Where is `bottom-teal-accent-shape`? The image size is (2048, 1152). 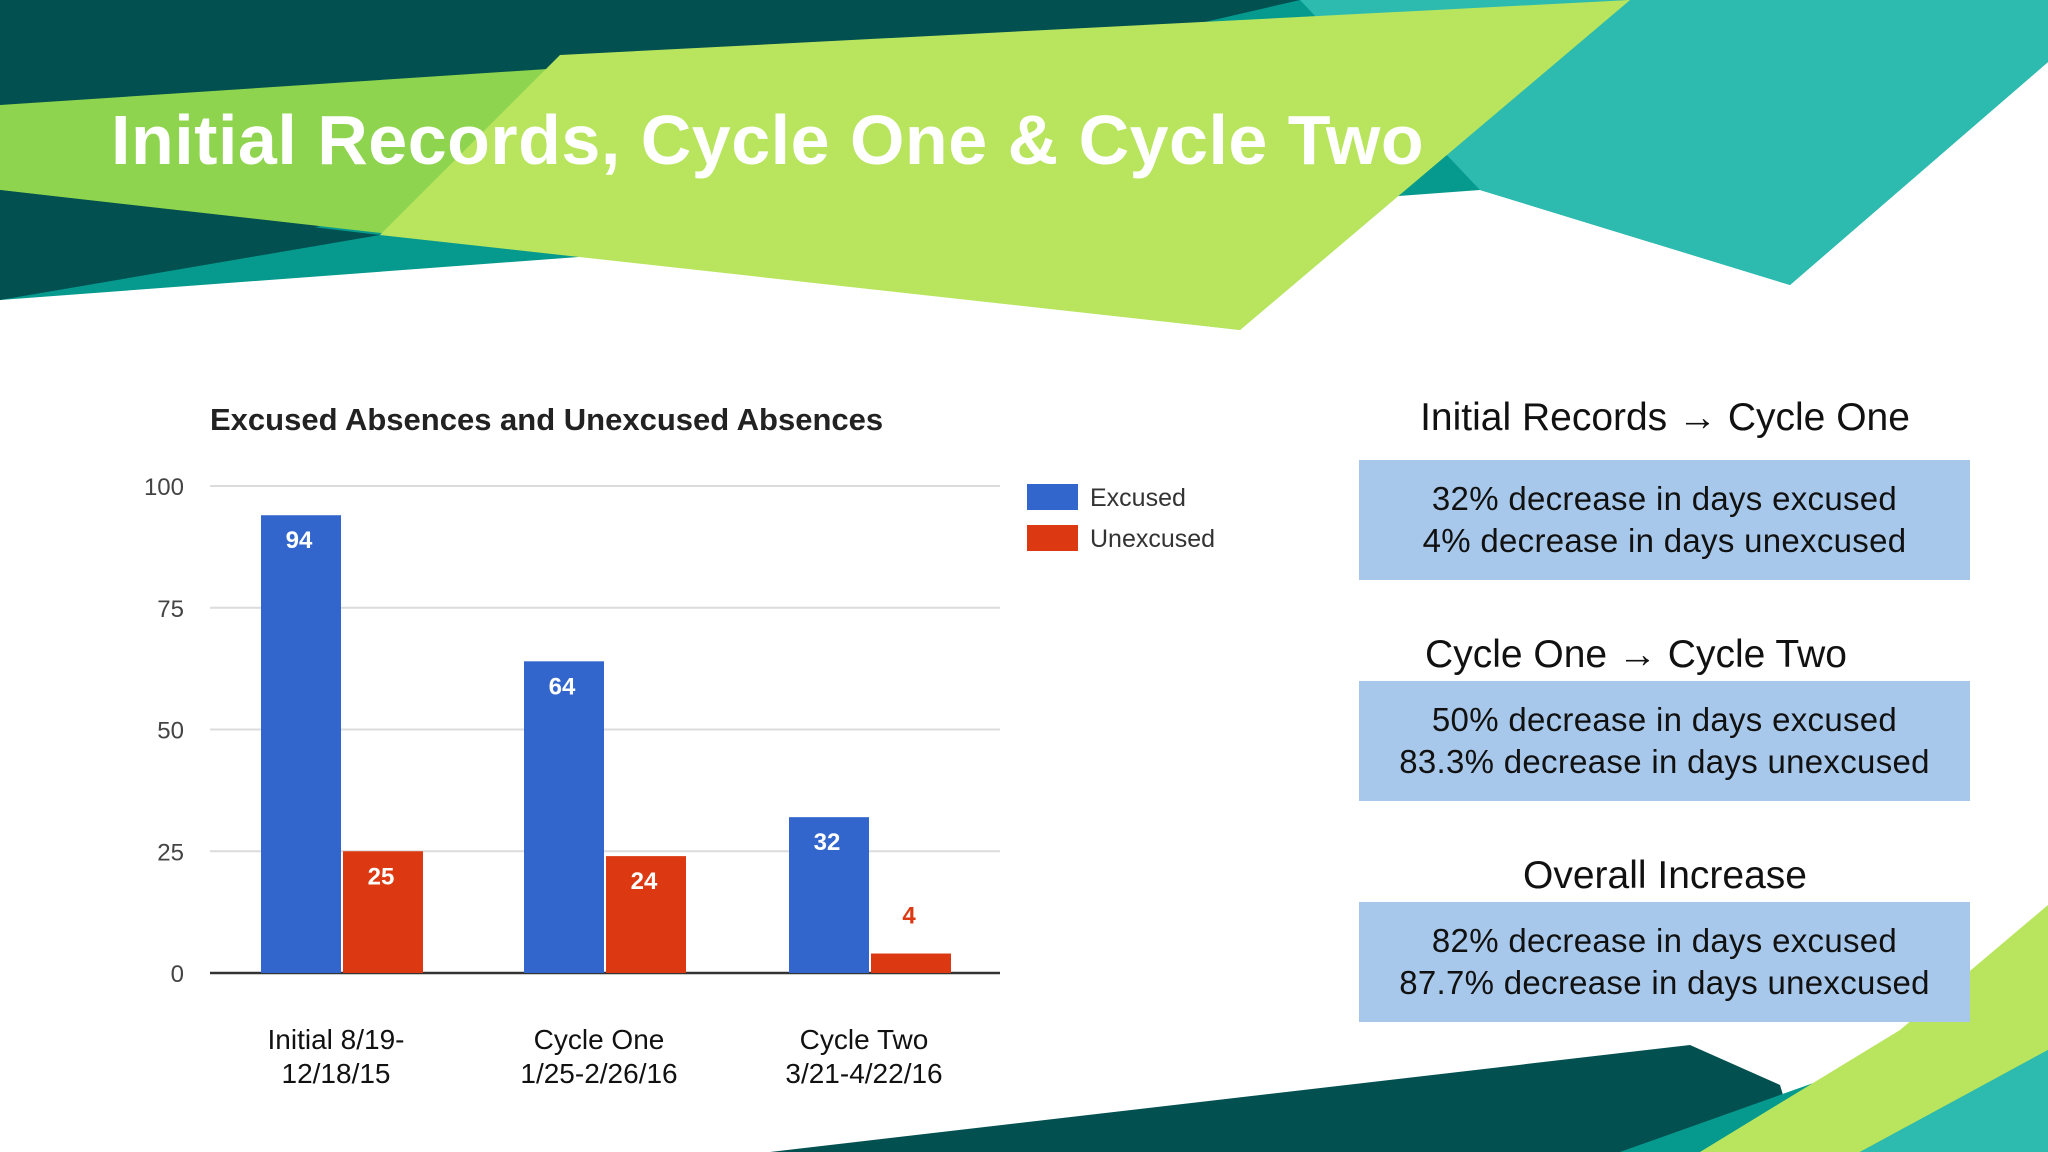
bottom-teal-accent-shape is located at coordinates (1954, 1101).